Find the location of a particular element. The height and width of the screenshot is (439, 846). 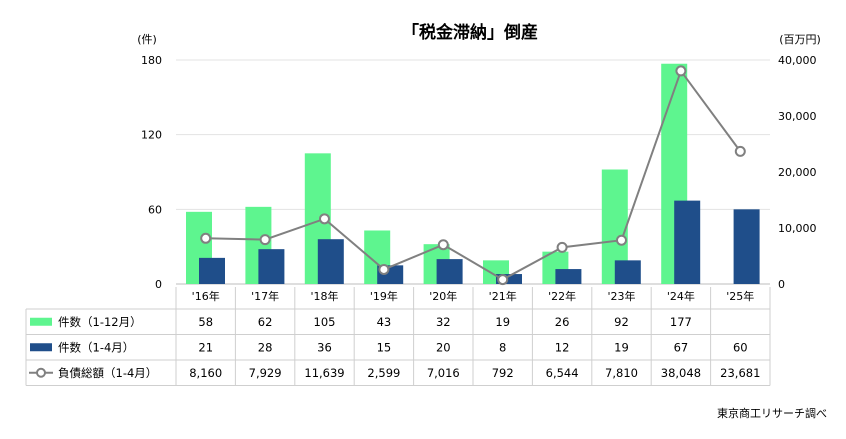

legend-label: 負債総額（1-4月） is located at coordinates (107, 373).